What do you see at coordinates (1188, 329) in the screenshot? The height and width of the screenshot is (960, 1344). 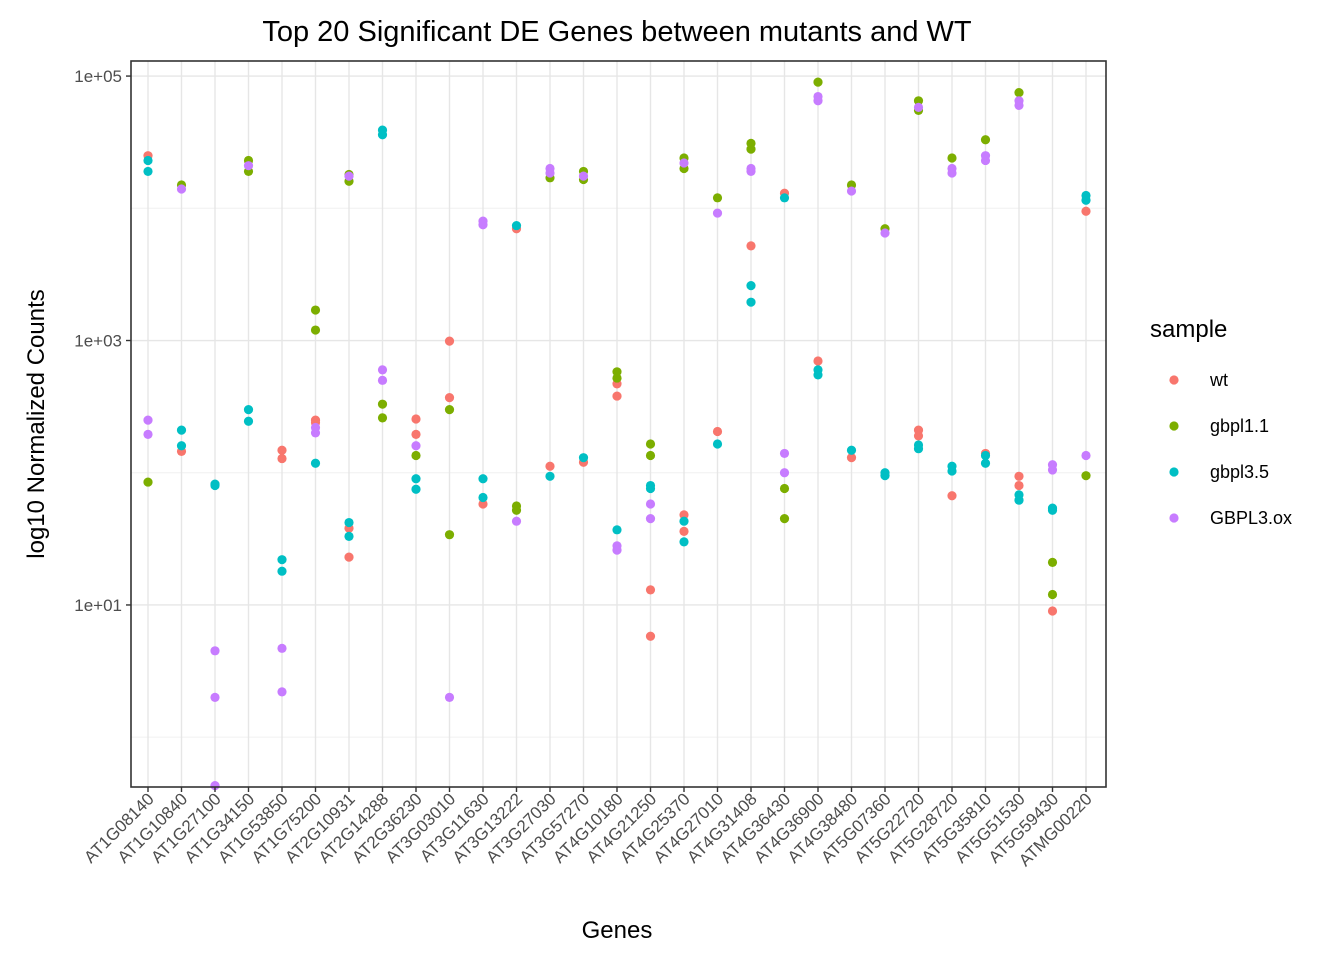 I see `legend-title: sample` at bounding box center [1188, 329].